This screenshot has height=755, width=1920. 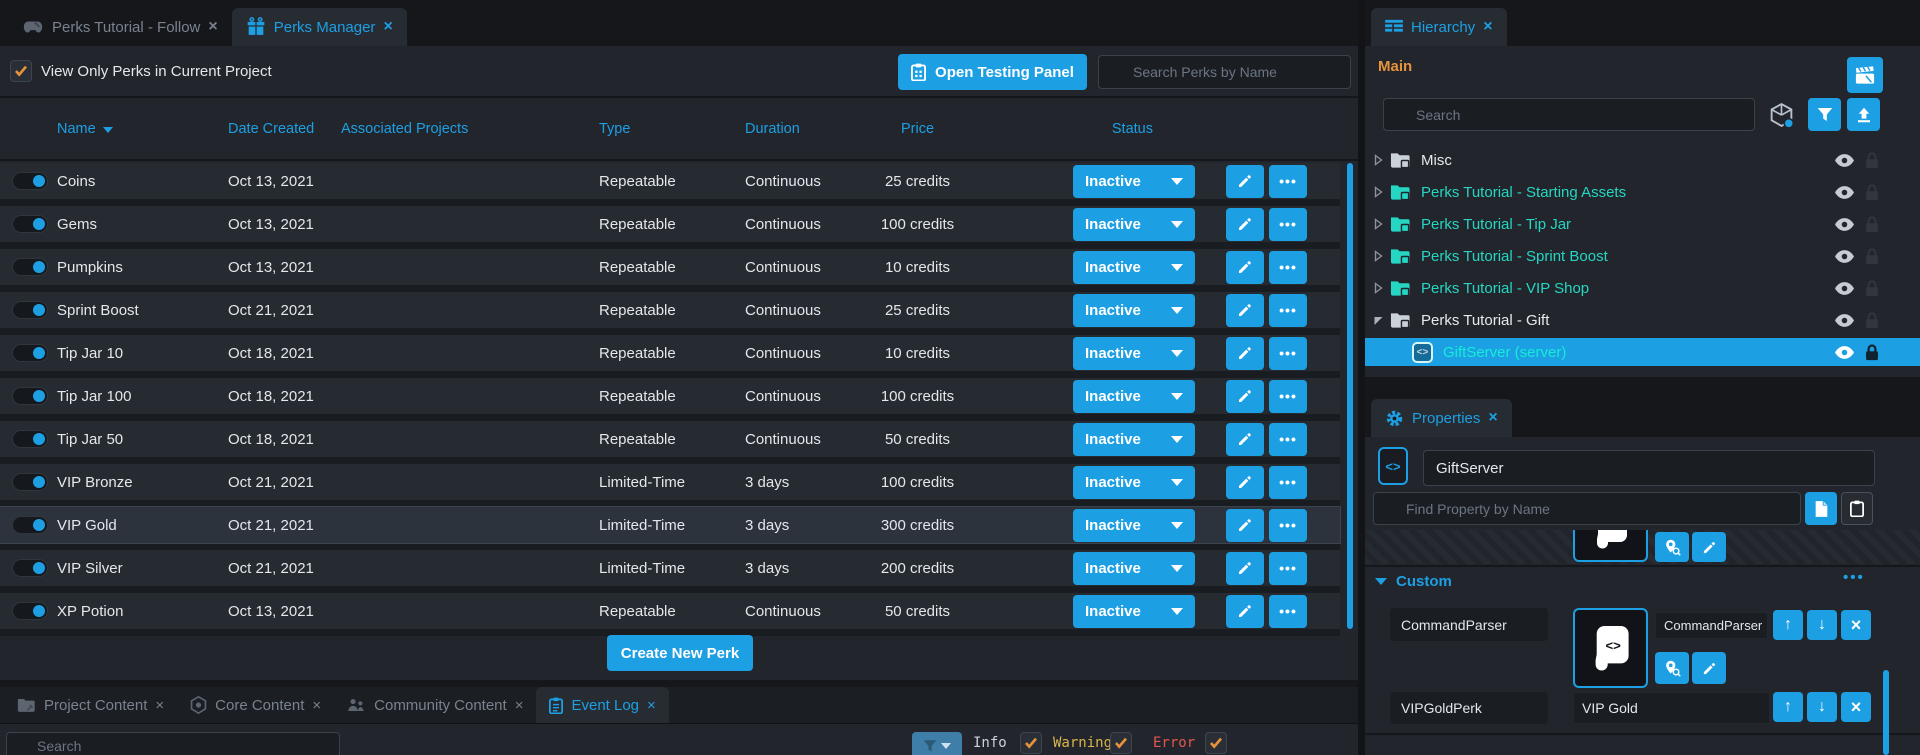 I want to click on object-cube-icon, so click(x=1781, y=115).